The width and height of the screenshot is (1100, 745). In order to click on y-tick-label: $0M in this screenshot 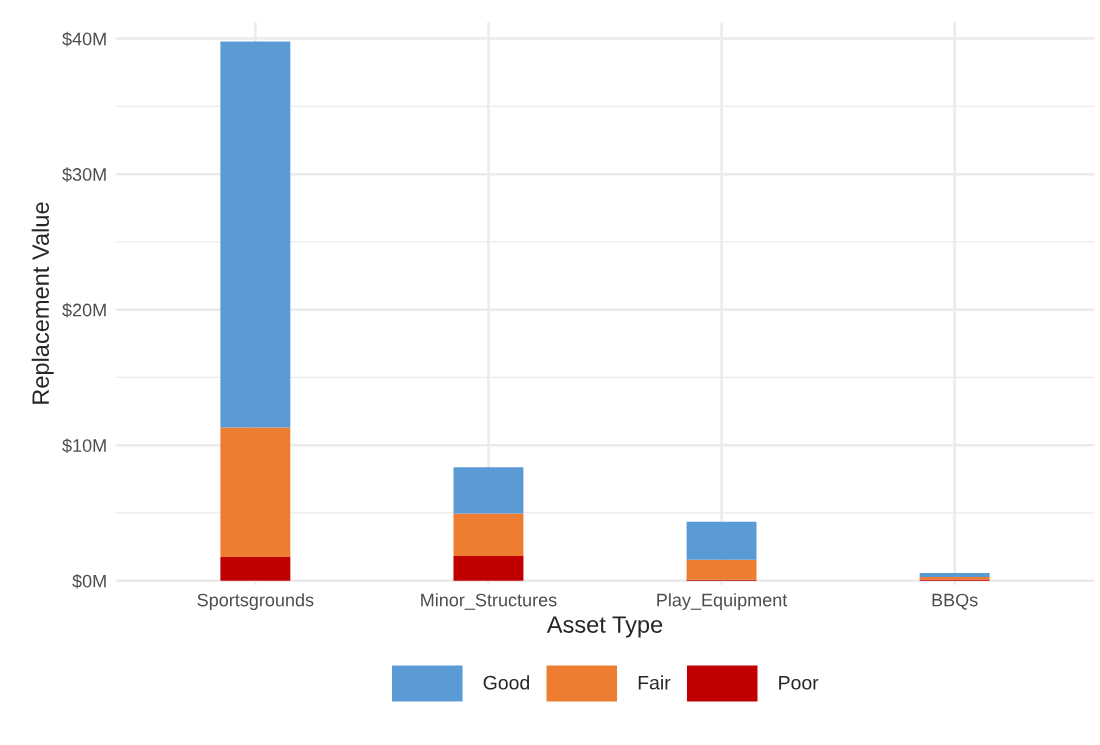, I will do `click(89, 581)`.